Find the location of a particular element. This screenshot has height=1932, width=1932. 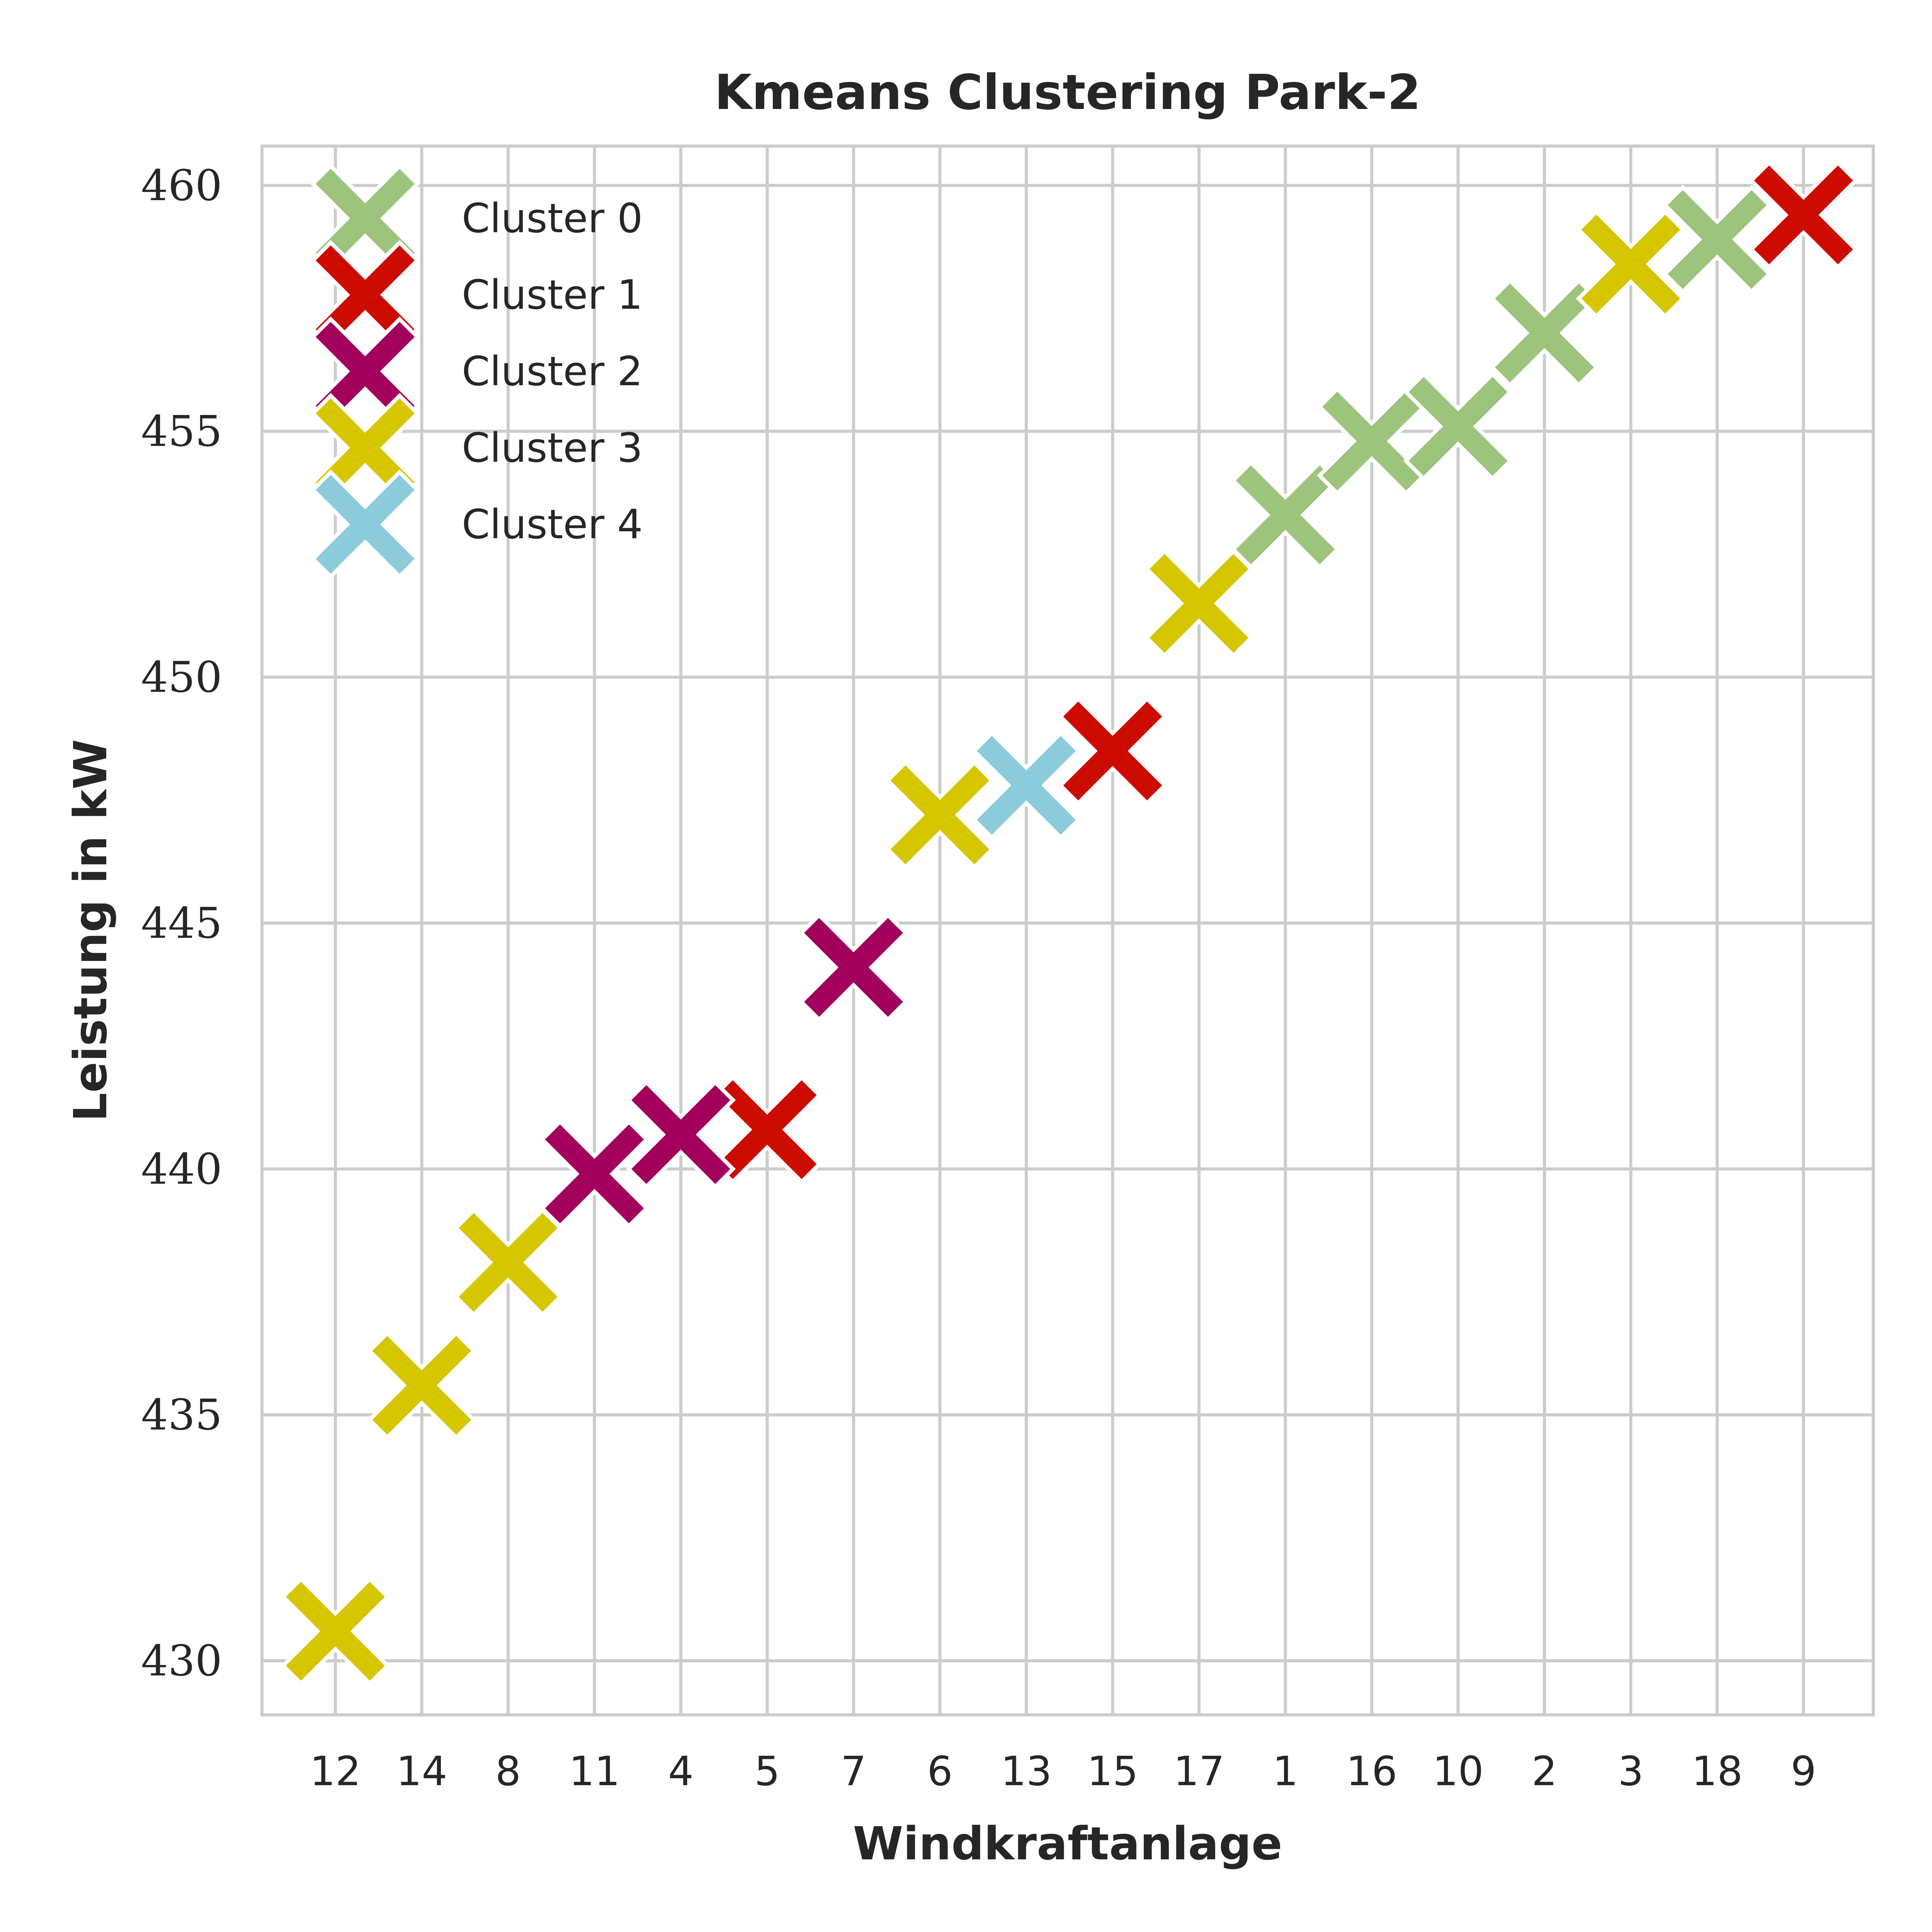

x-tick-label: 9 is located at coordinates (1803, 1771).